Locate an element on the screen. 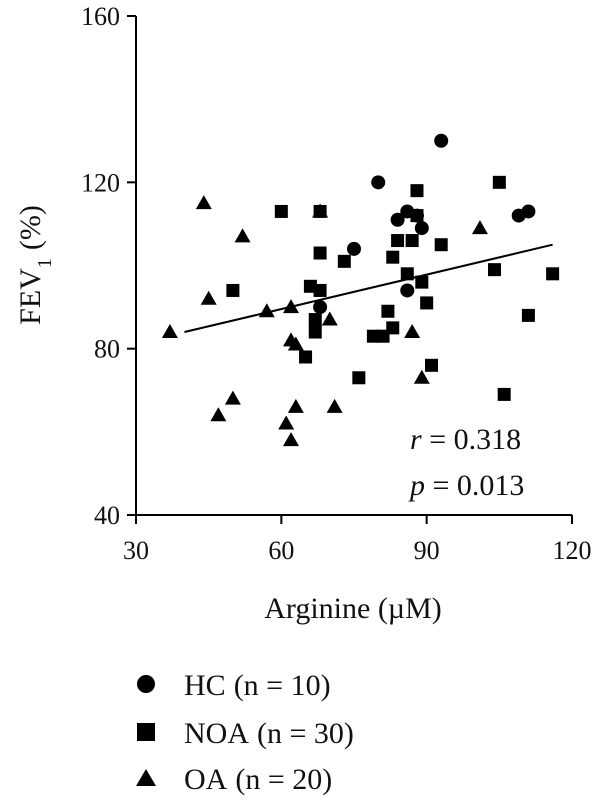 The image size is (600, 801). legend-item-hc: HC (n = 10) is located at coordinates (234, 685).